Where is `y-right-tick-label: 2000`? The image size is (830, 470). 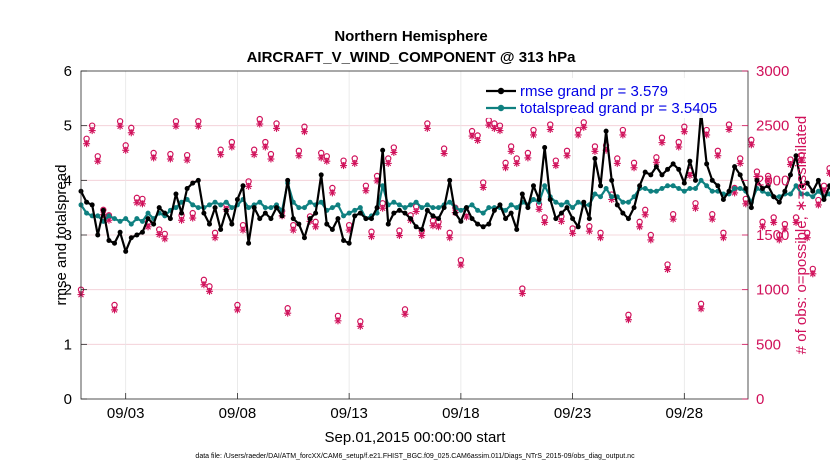
y-right-tick-label: 2000 is located at coordinates (772, 180).